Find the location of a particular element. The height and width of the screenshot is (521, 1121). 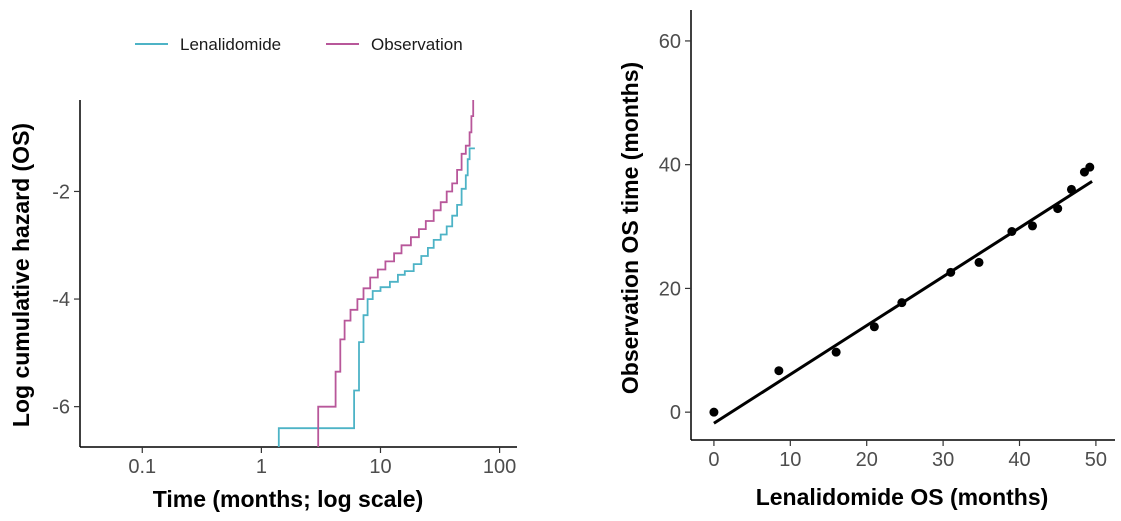

left-y-tick-label: -2 is located at coordinates (61, 192).